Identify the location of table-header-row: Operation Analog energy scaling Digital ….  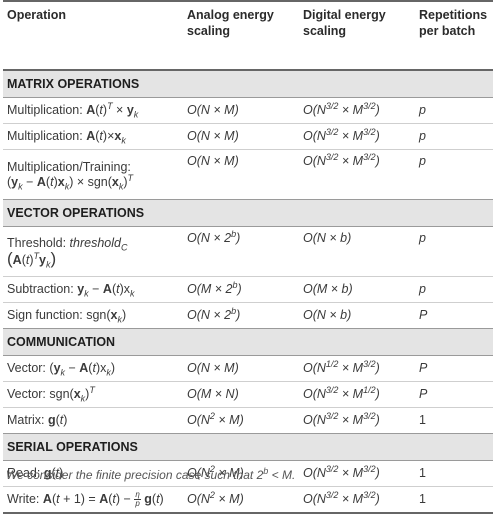
(248, 35).